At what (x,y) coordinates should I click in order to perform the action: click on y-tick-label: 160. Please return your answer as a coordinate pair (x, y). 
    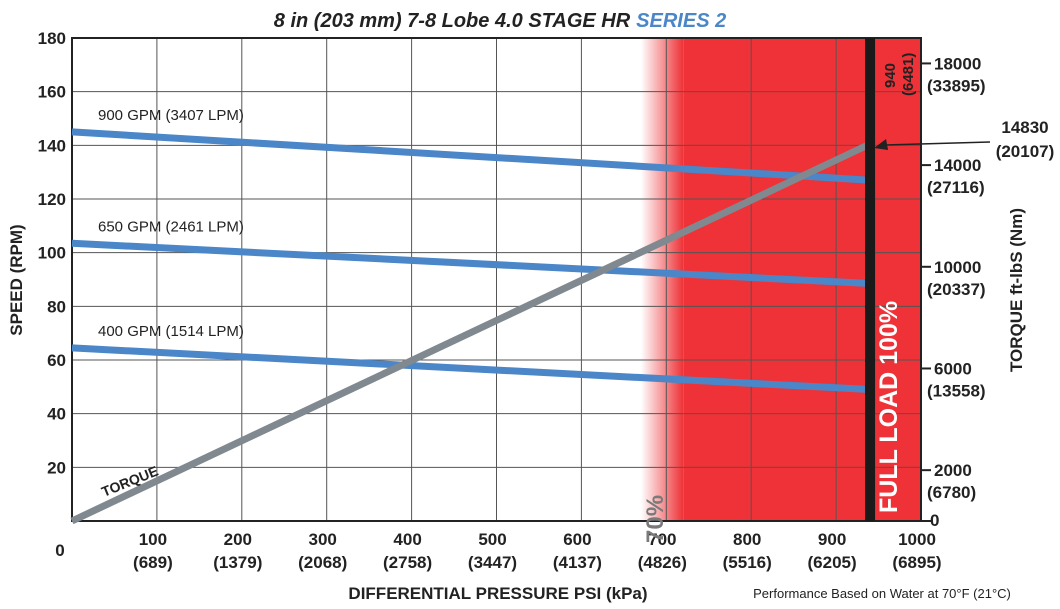
    Looking at the image, I should click on (52, 92).